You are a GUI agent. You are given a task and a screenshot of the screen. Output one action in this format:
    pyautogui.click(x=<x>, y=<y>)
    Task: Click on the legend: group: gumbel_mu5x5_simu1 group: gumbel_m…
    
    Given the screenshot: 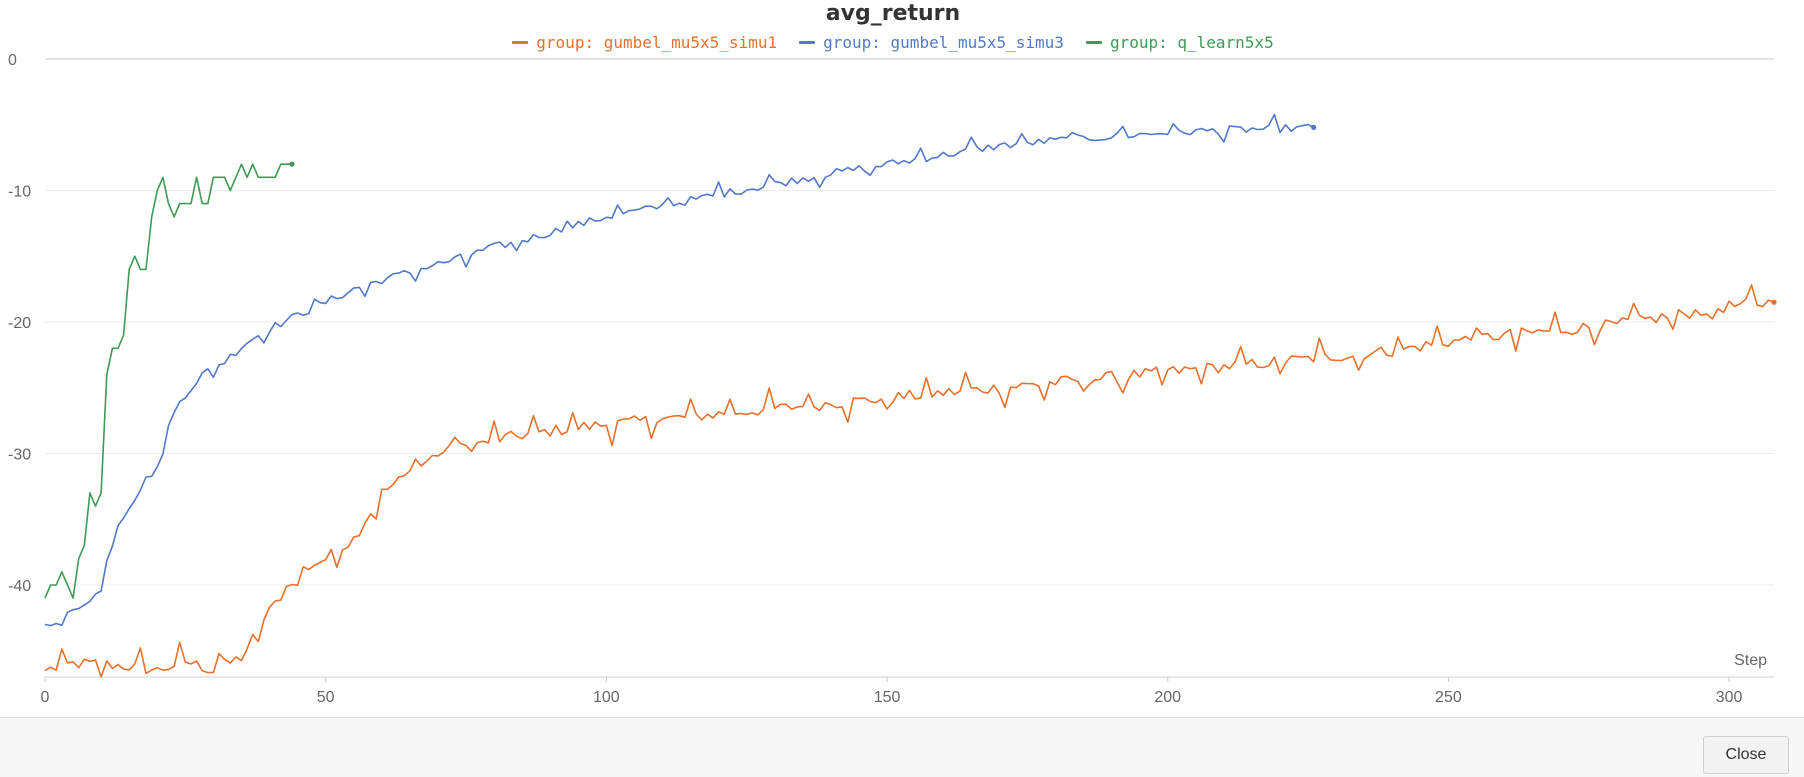 What is the action you would take?
    pyautogui.click(x=893, y=42)
    